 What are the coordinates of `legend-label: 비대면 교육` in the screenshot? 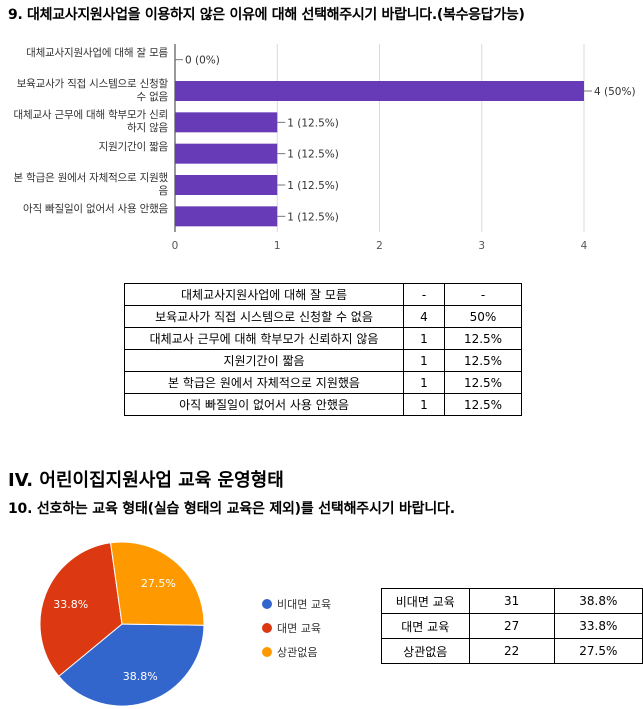 It's located at (304, 604).